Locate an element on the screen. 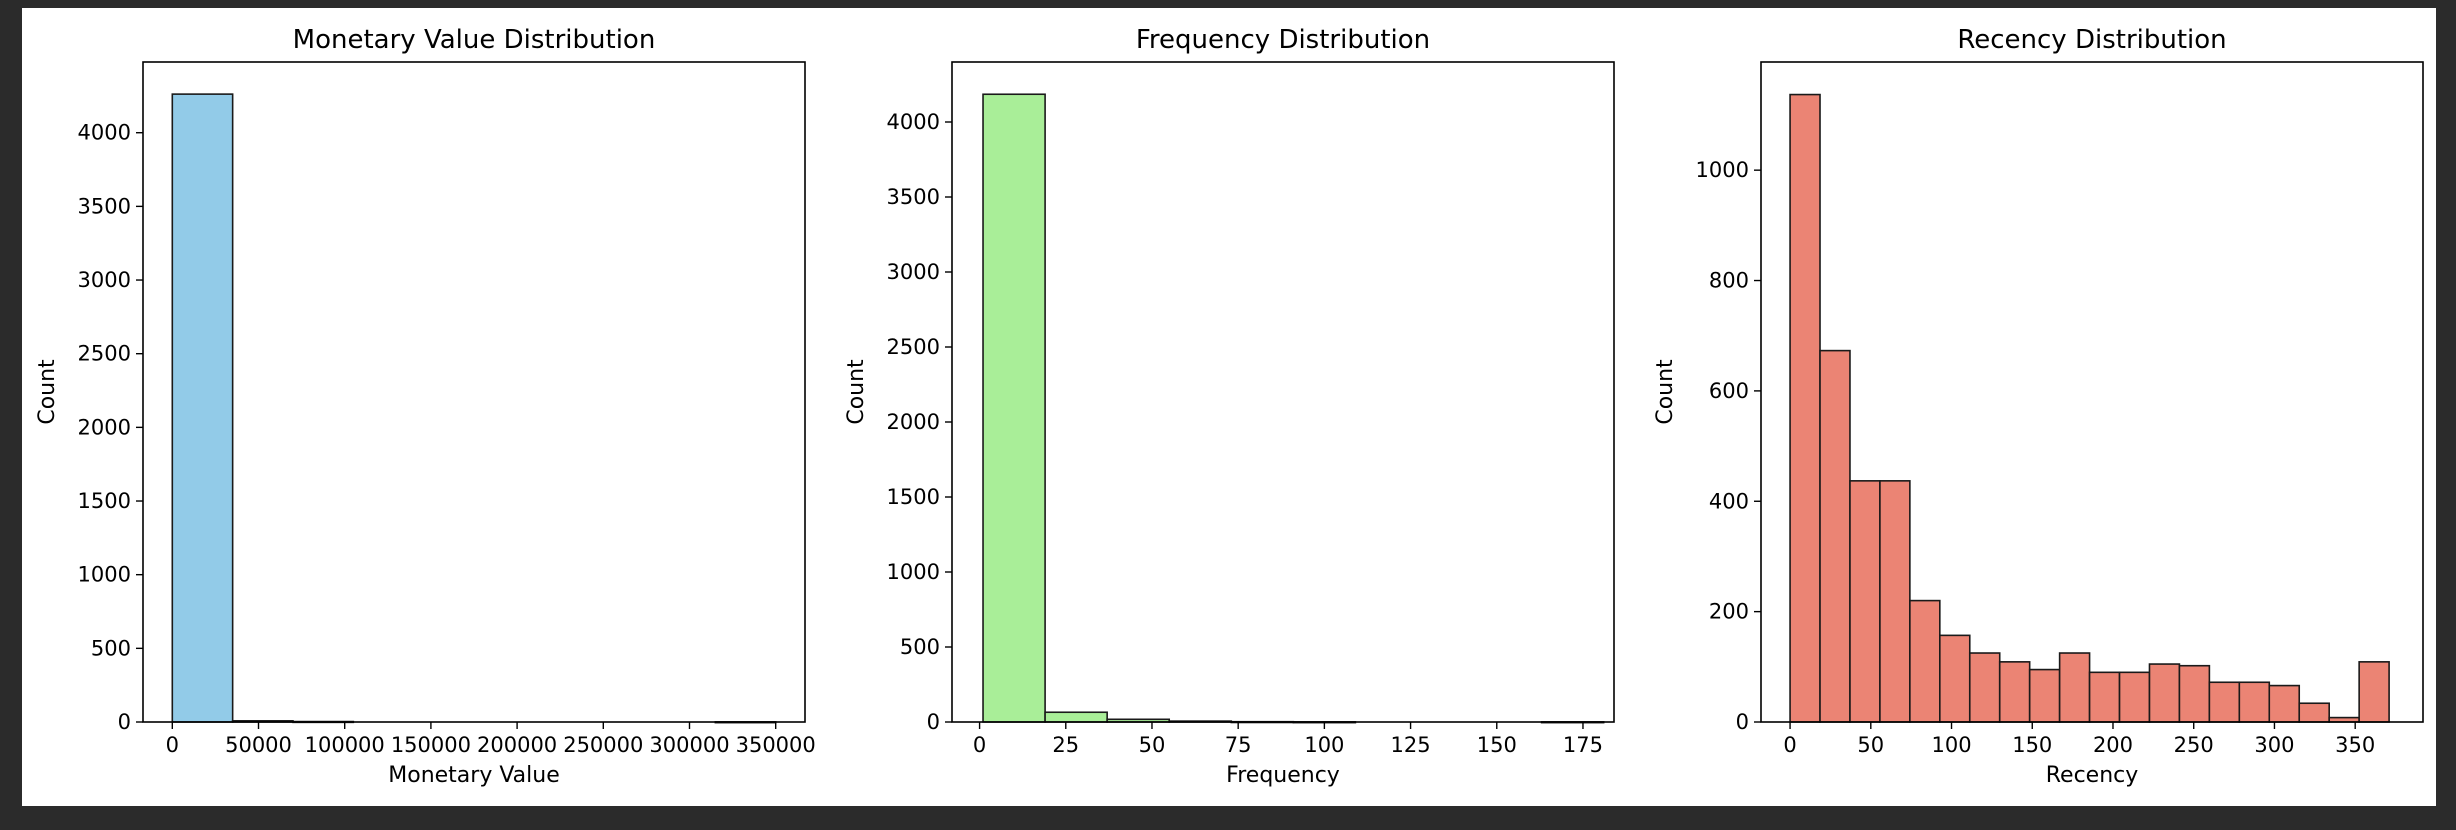 This screenshot has height=830, width=2456. x-tick-label: 150000 is located at coordinates (431, 745).